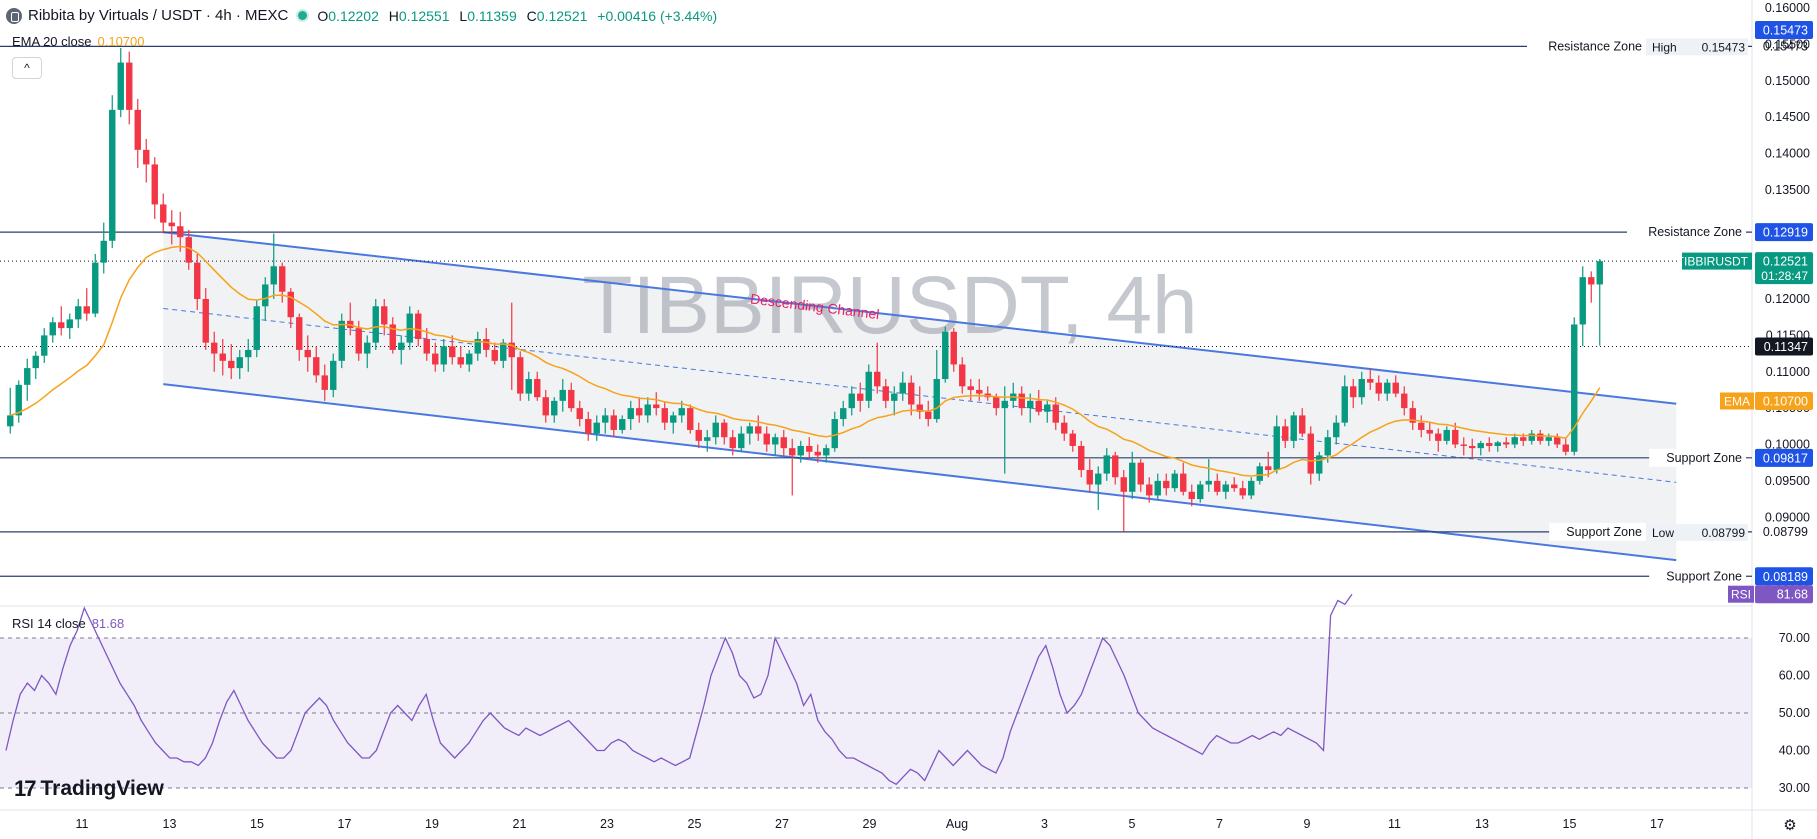 The width and height of the screenshot is (1817, 839). Describe the element at coordinates (393, 15) in the screenshot. I see `high-key: H` at that location.